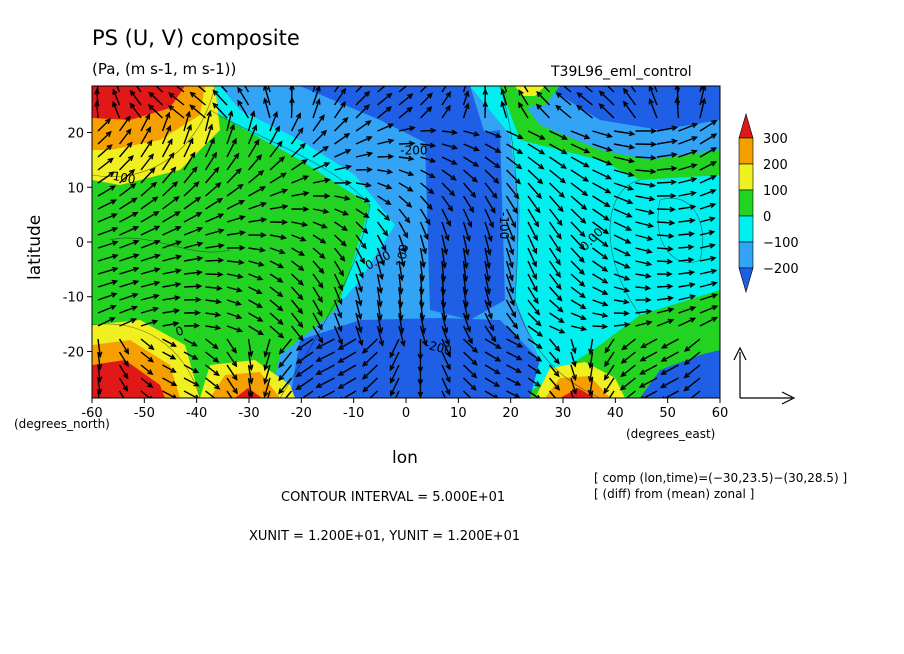 The image size is (904, 654). Describe the element at coordinates (720, 413) in the screenshot. I see `x-tick-label-12: 60` at that location.